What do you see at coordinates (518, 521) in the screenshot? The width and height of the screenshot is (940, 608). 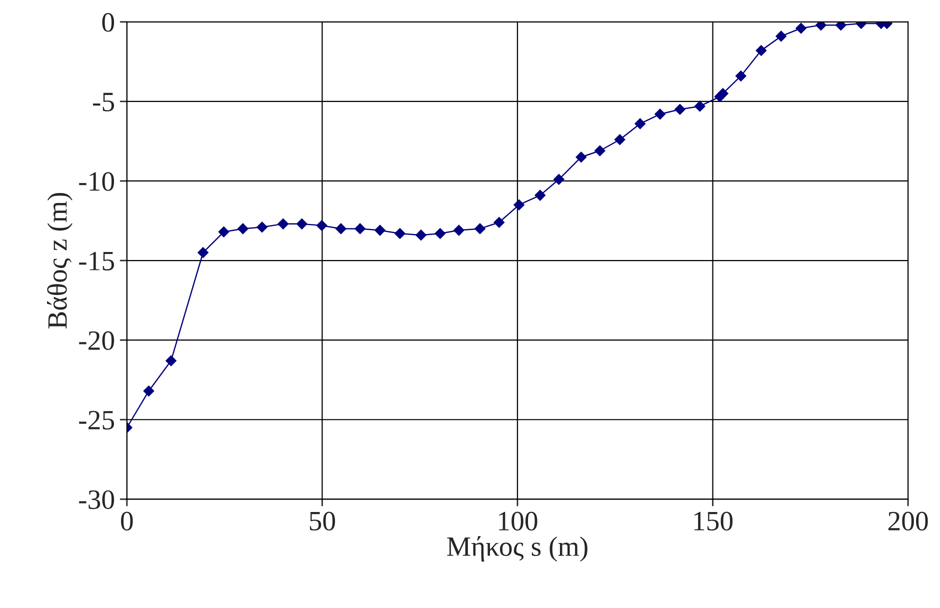 I see `x-tick-label: 100` at bounding box center [518, 521].